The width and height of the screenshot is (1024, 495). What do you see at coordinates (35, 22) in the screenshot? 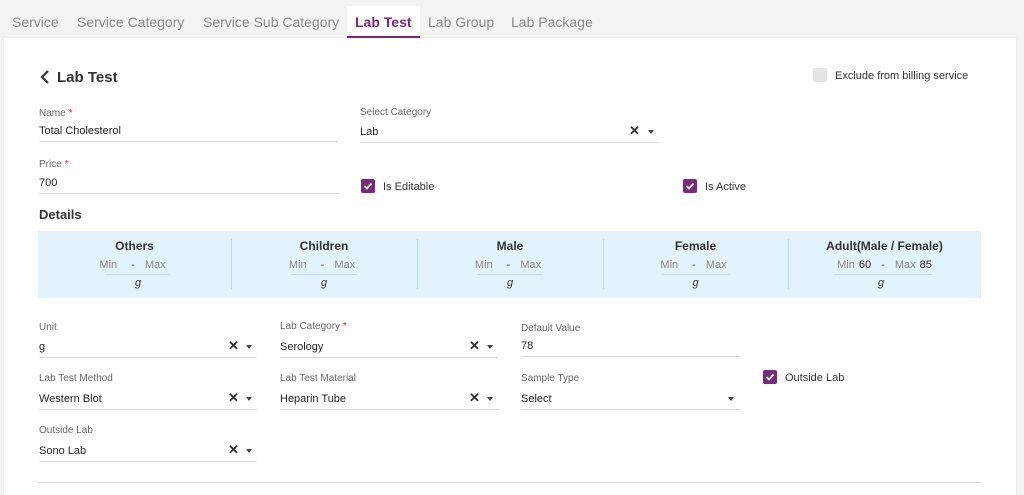
I see `tab-service: Service` at bounding box center [35, 22].